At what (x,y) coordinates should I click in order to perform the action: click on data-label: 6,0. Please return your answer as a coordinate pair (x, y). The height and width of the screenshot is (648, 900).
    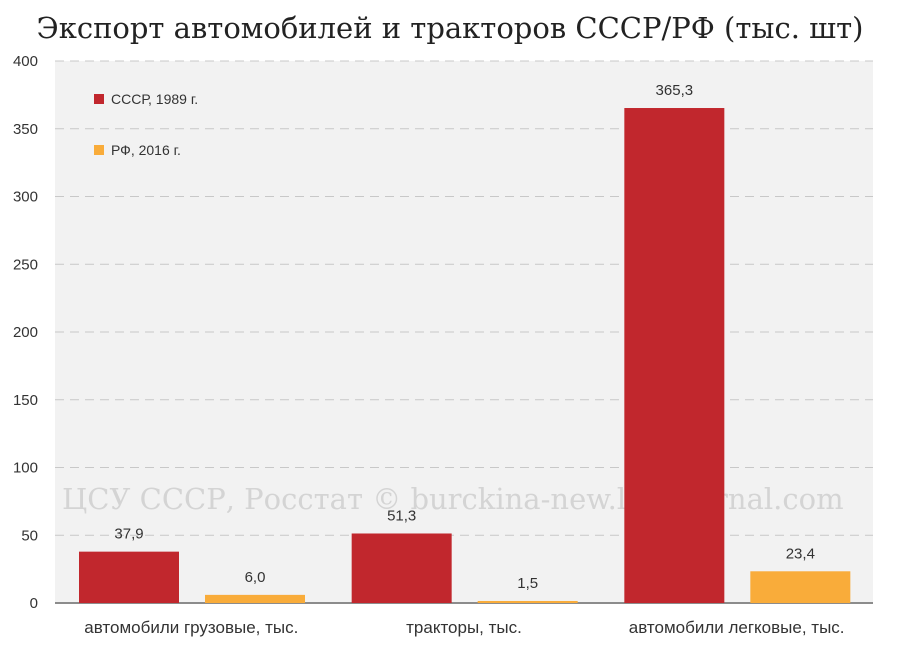
    Looking at the image, I should click on (255, 577).